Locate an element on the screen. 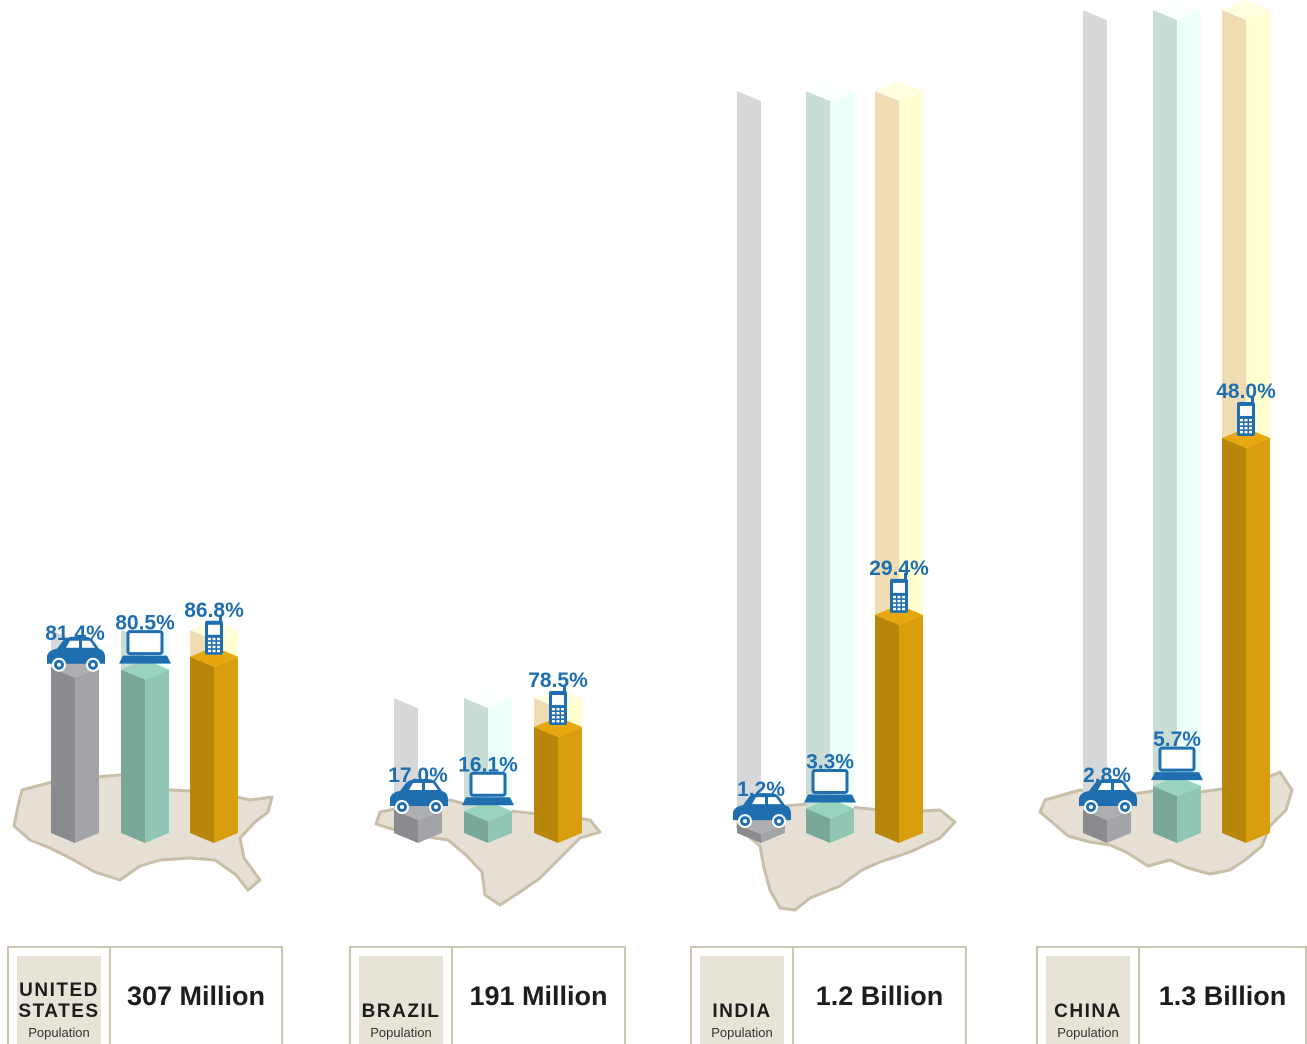 This screenshot has width=1307, height=1044. country-name: UNITED STATES is located at coordinates (59, 1001).